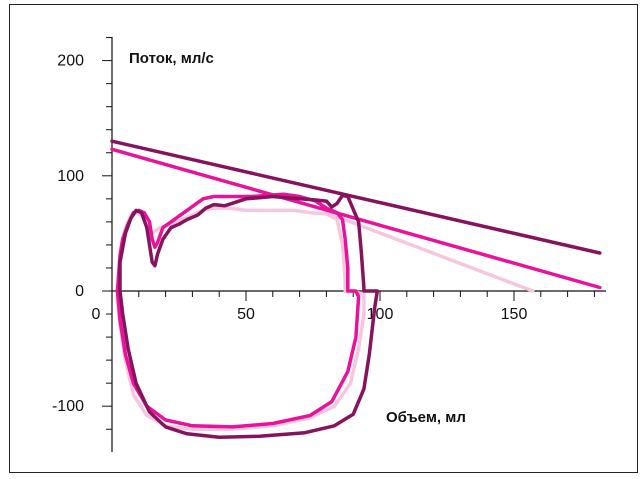  Describe the element at coordinates (70, 176) in the screenshot. I see `y-tick-label: 100` at that location.